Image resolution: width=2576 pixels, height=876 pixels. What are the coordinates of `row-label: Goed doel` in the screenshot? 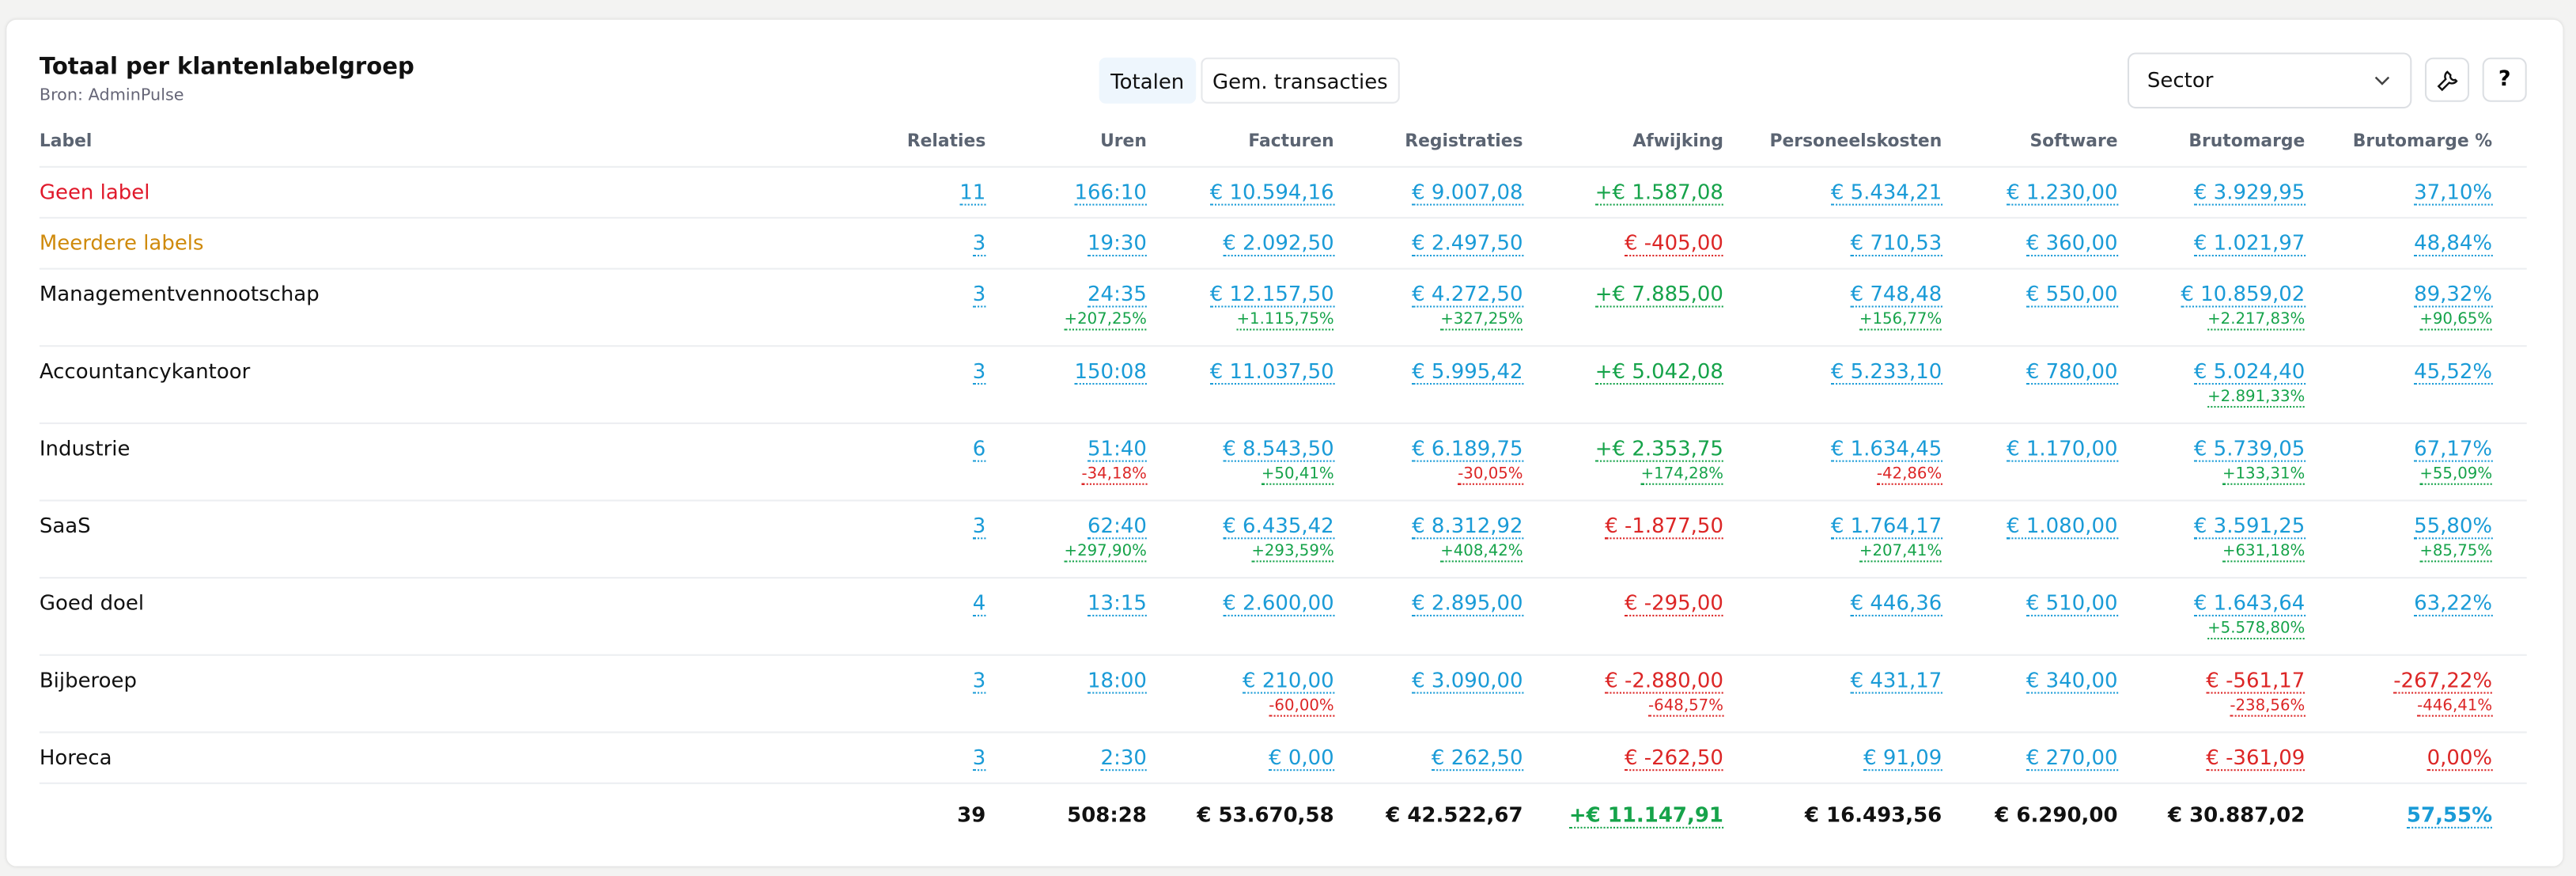 It's located at (92, 602).